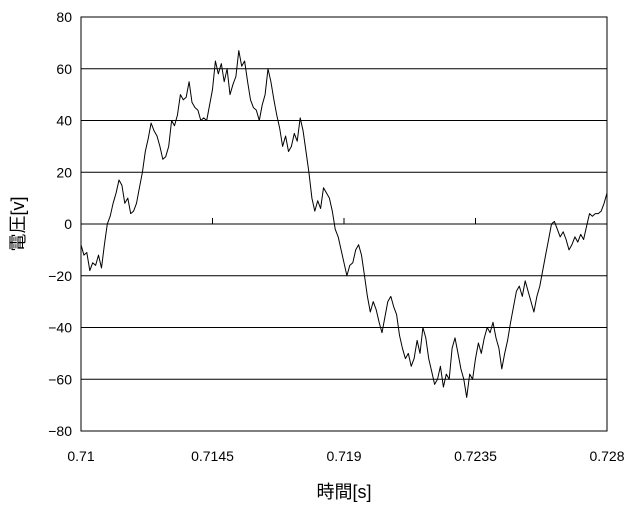  What do you see at coordinates (60, 224) in the screenshot?
I see `y-axis-ticks: 80 60 40 20 0 −20 −40 −60 −80` at bounding box center [60, 224].